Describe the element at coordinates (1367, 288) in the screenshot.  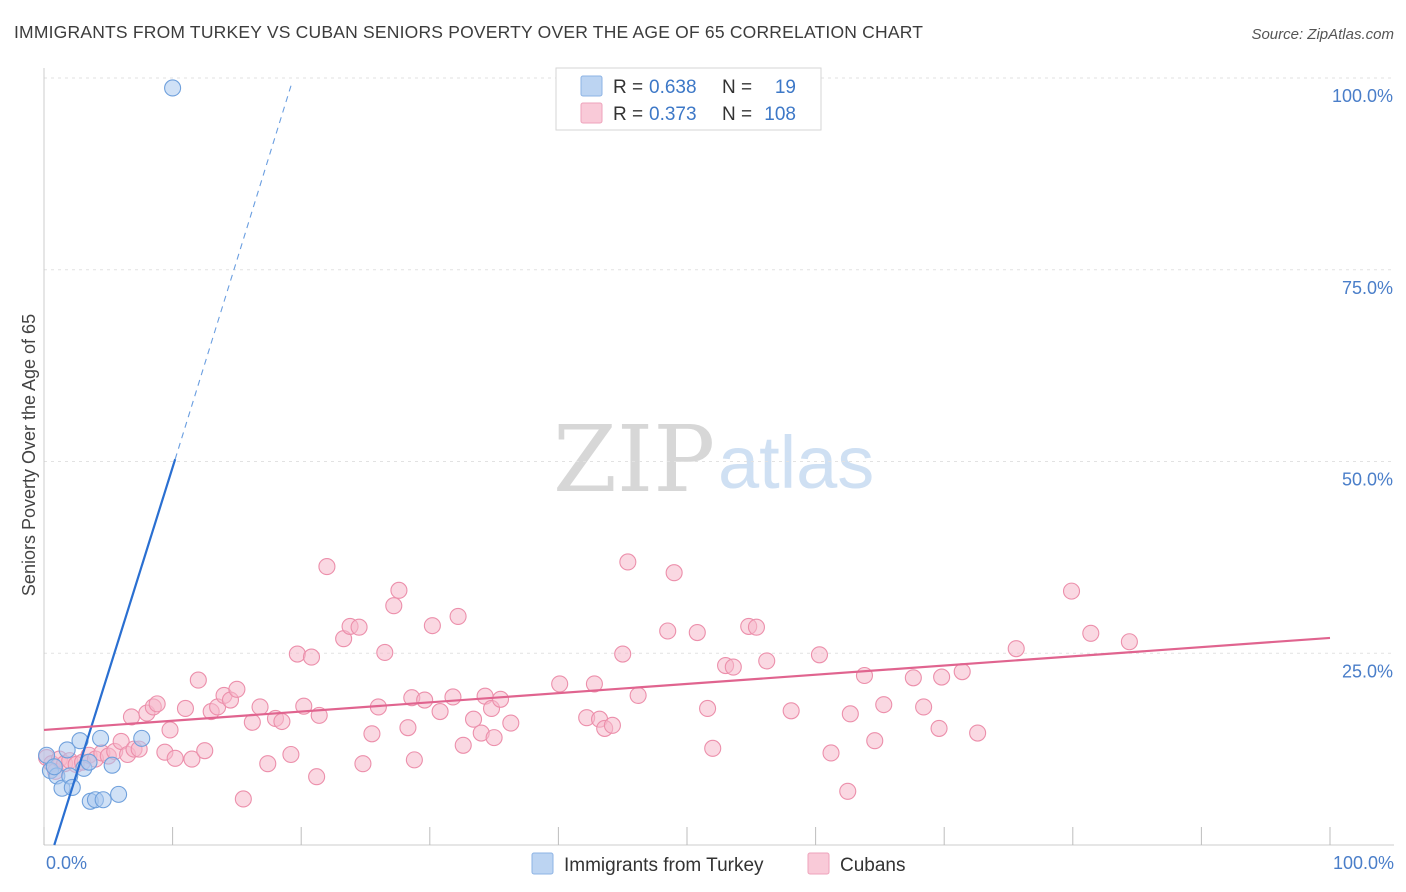
I see `y-tick-label-75: 75.0%` at that location.